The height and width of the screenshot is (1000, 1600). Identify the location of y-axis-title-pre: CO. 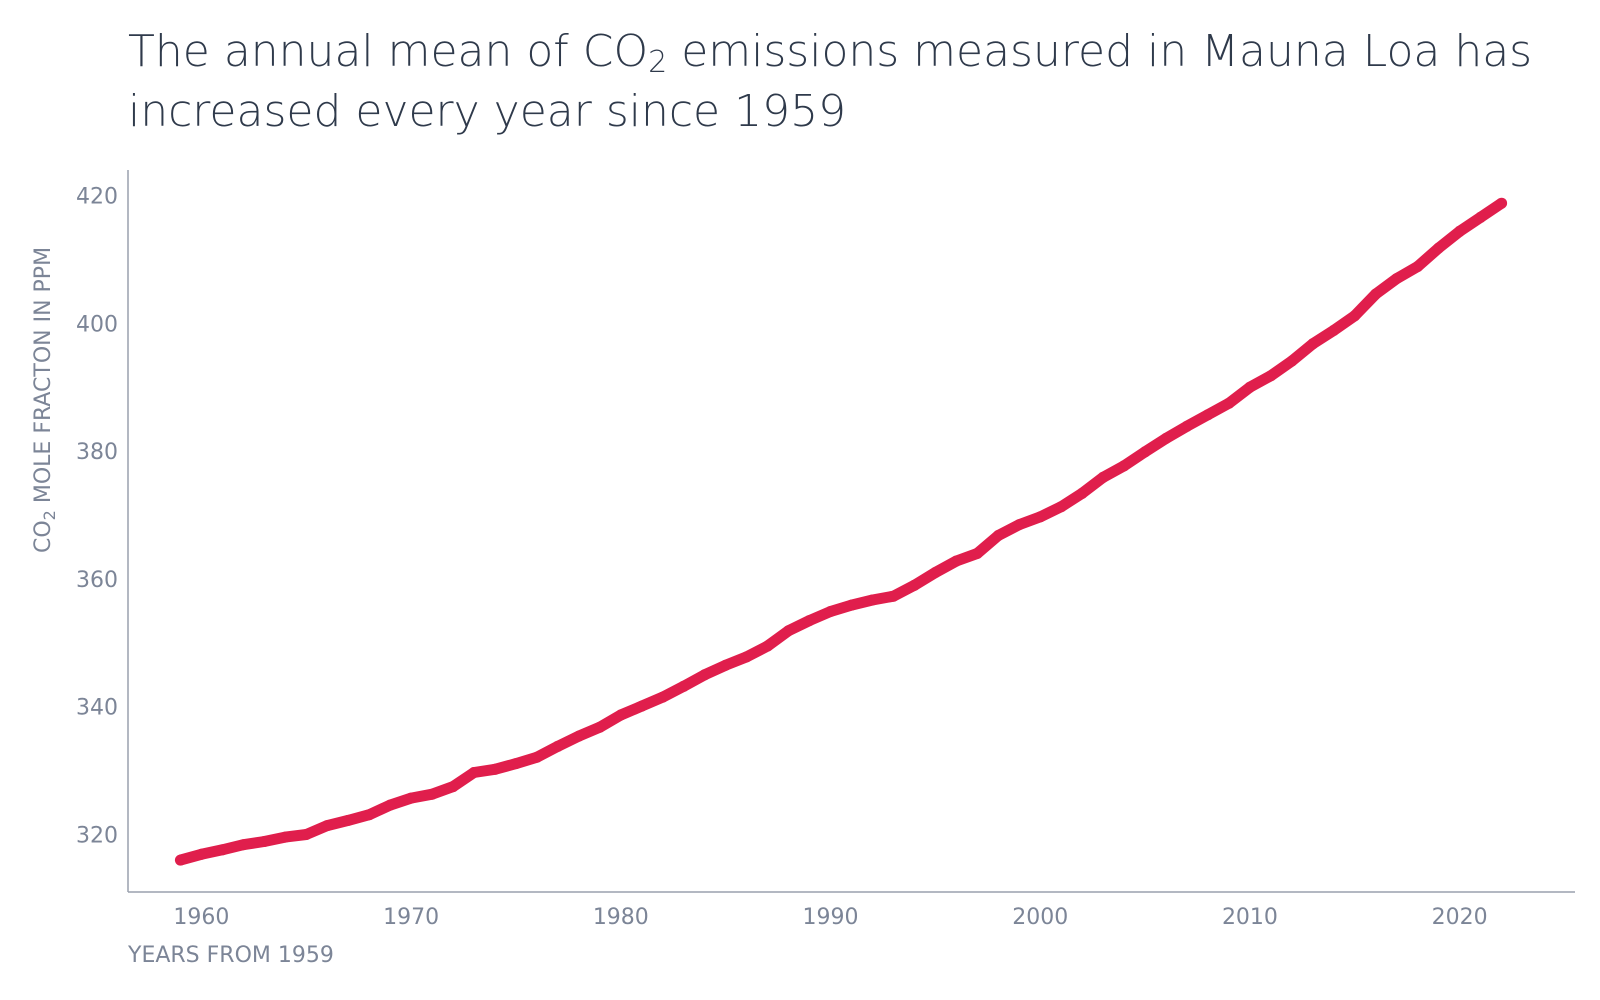
(43, 536).